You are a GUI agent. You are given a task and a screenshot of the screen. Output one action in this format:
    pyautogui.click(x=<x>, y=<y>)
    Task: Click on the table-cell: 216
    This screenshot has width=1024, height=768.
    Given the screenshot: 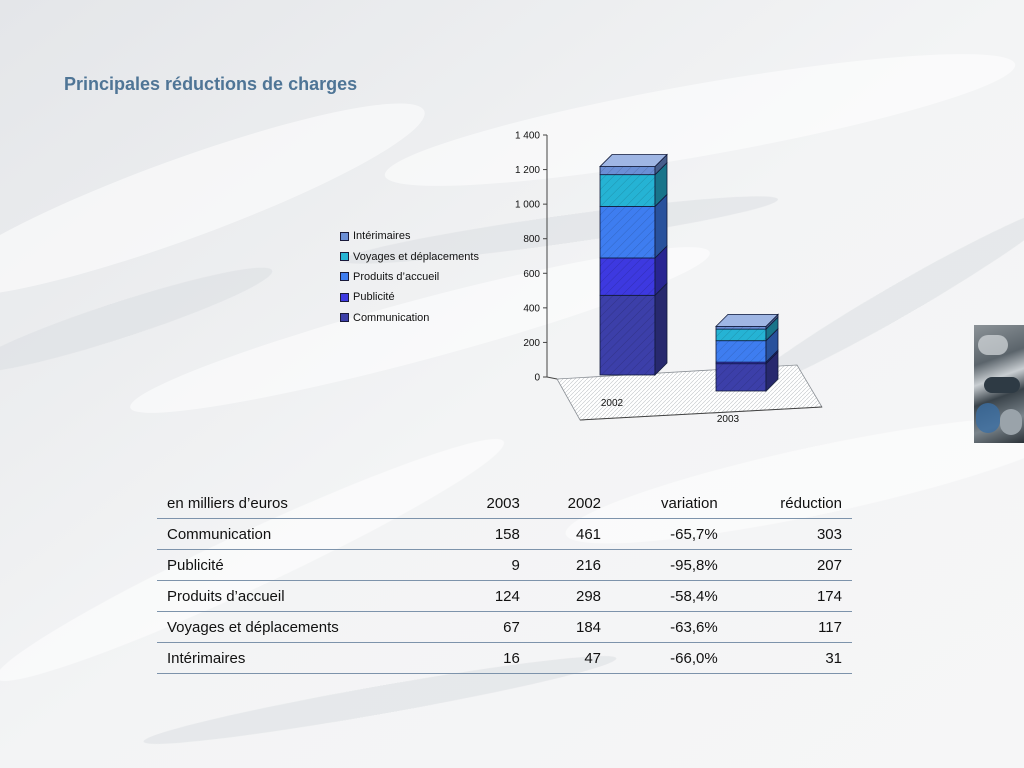 What is the action you would take?
    pyautogui.click(x=570, y=565)
    